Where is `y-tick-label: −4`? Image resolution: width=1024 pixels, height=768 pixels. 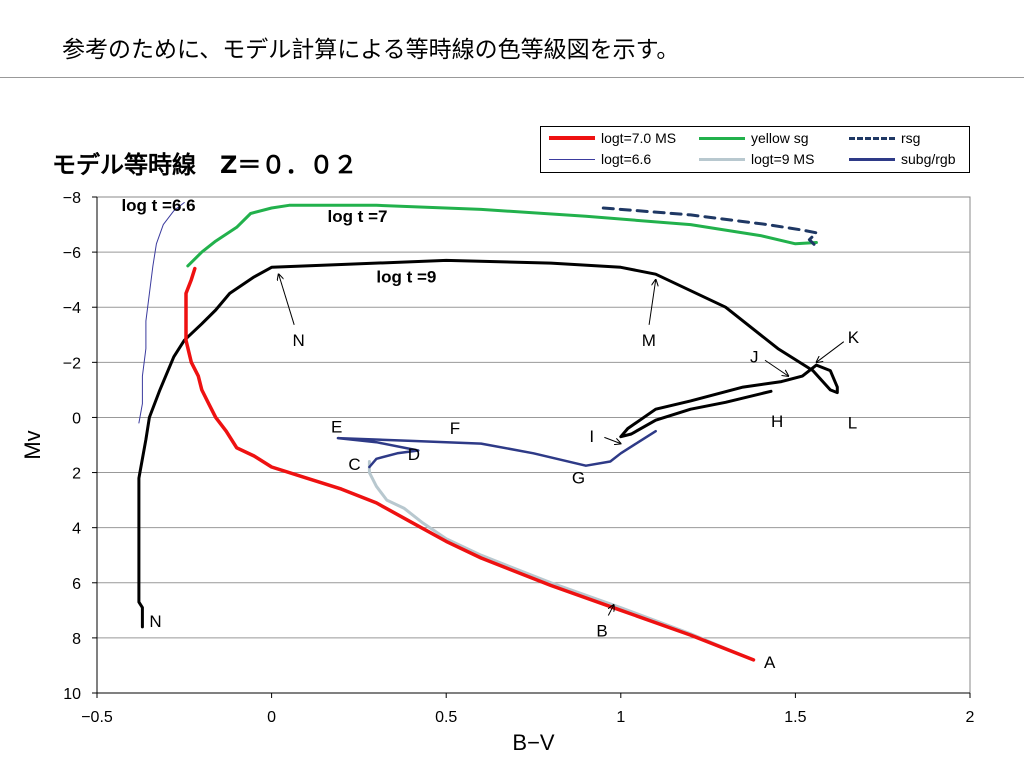 y-tick-label: −4 is located at coordinates (72, 308).